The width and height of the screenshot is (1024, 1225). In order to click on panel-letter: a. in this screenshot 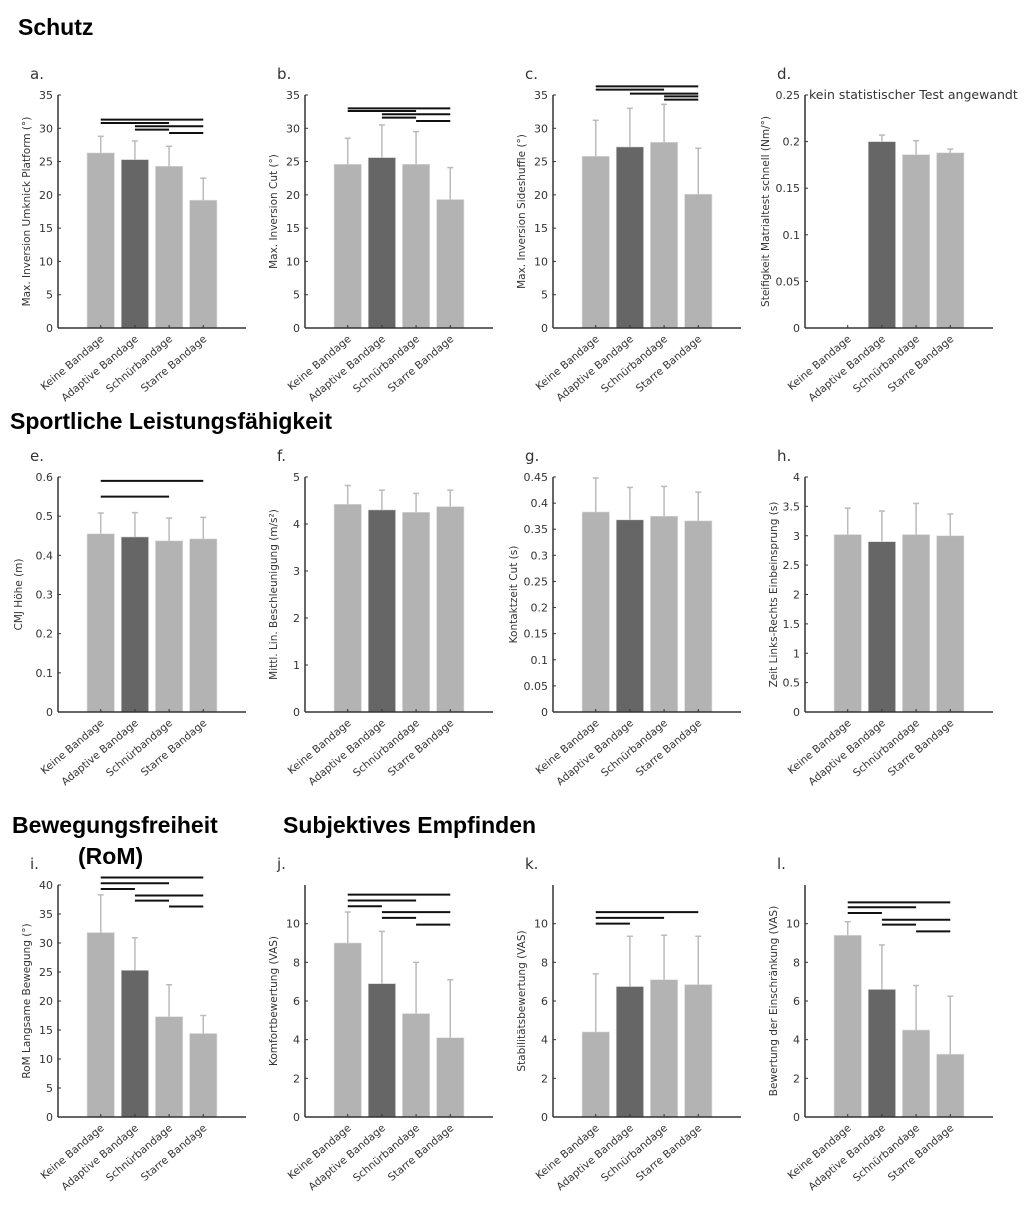, I will do `click(37, 74)`.